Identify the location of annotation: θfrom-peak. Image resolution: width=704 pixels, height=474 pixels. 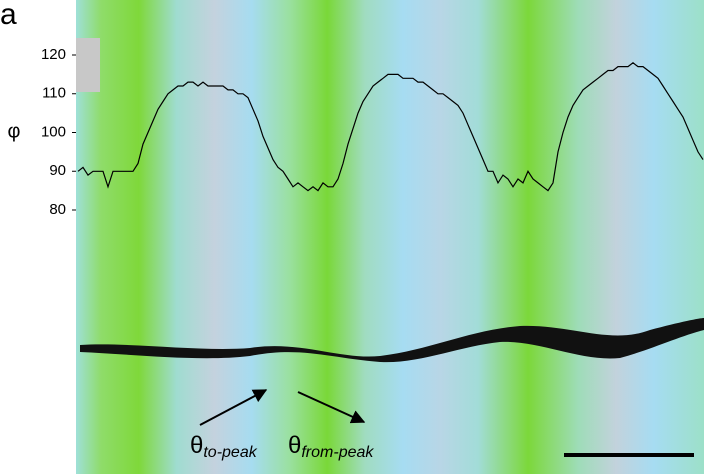
(331, 446).